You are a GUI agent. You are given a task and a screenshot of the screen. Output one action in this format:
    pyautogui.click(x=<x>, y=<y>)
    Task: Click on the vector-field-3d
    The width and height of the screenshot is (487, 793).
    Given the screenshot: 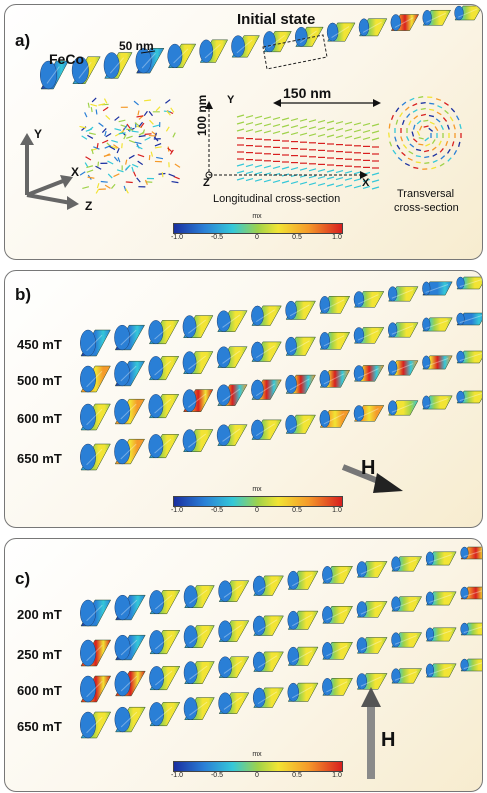 What is the action you would take?
    pyautogui.click(x=129, y=146)
    